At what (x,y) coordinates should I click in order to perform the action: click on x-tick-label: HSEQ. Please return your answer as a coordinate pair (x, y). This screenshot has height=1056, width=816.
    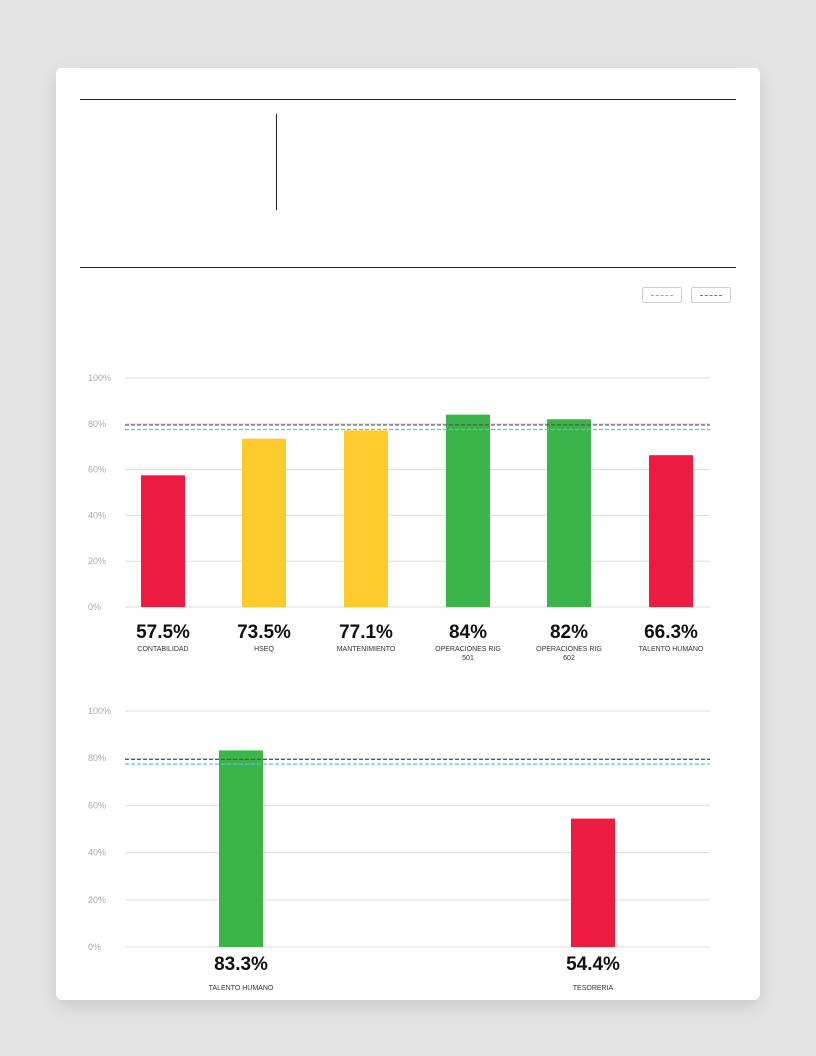
    Looking at the image, I should click on (264, 649).